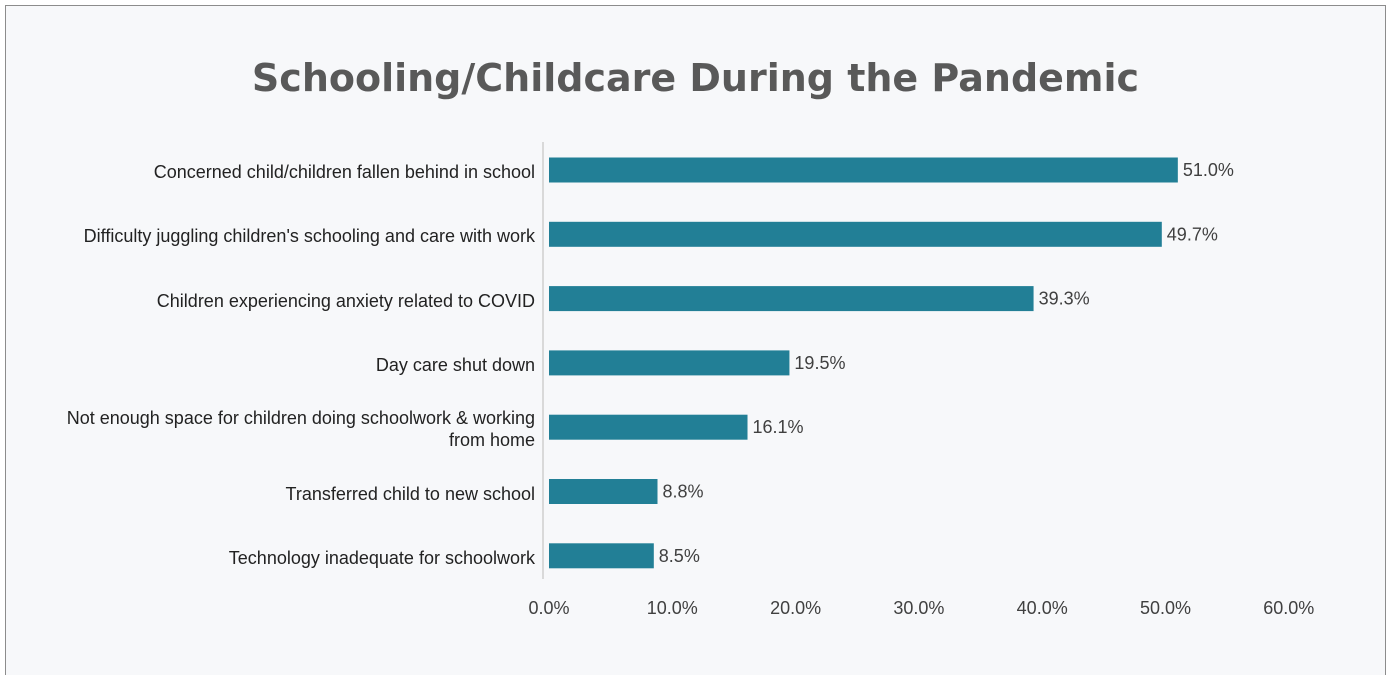 The height and width of the screenshot is (676, 1392). What do you see at coordinates (778, 427) in the screenshot?
I see `data-label: 16.1%` at bounding box center [778, 427].